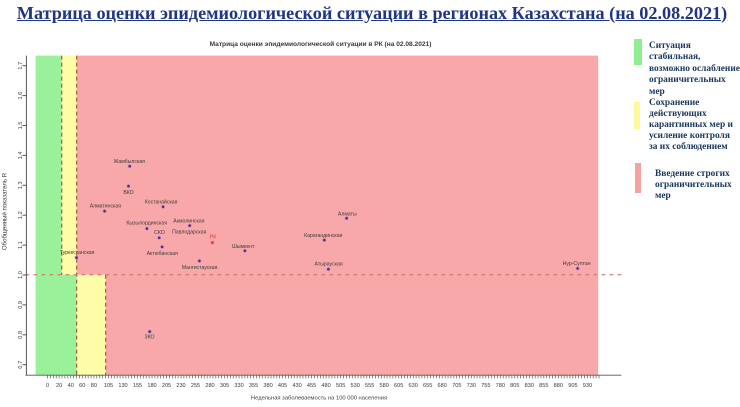 The image size is (740, 407). I want to click on svg-text: 1.4, so click(21, 156).